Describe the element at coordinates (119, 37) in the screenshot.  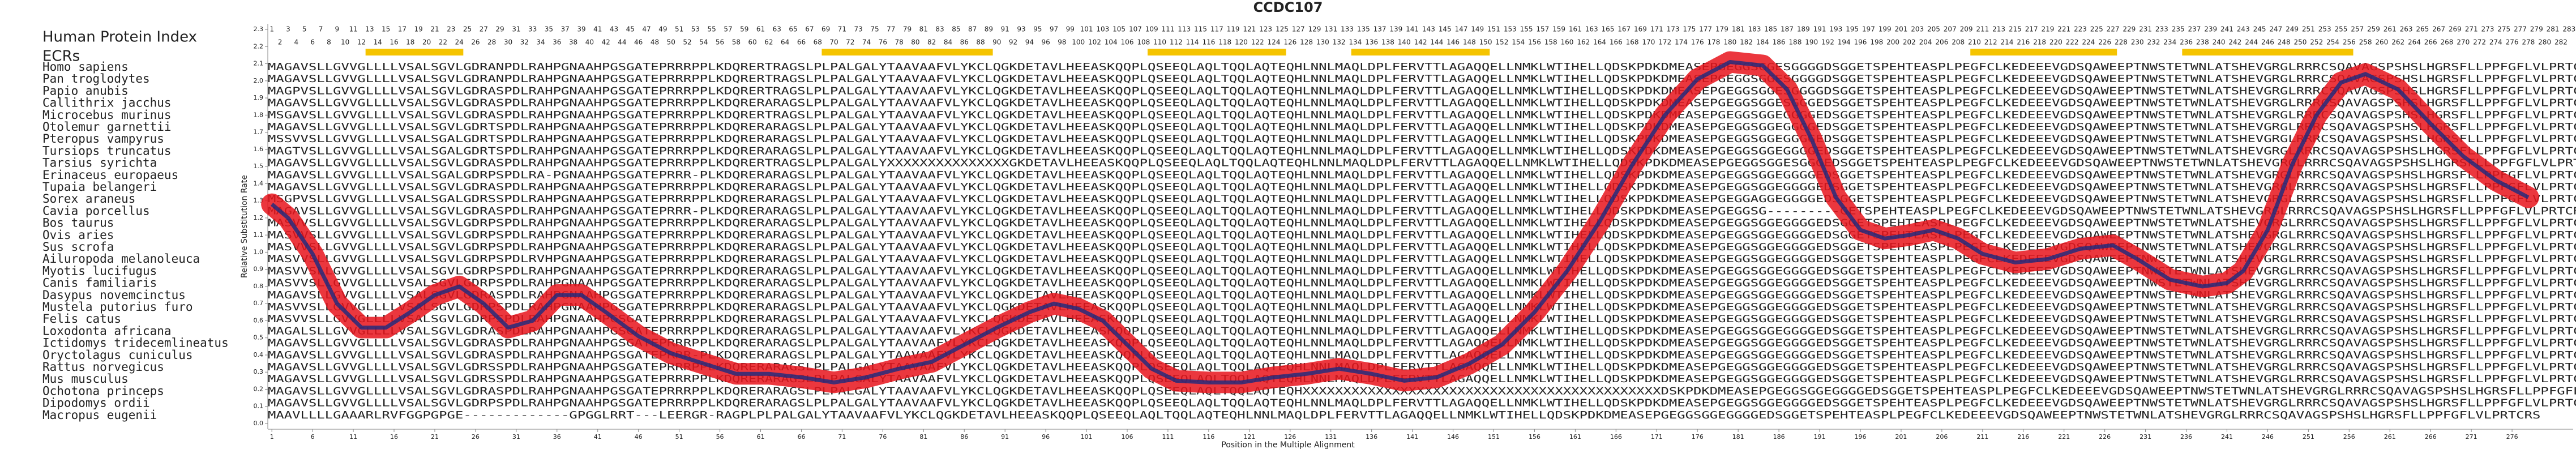
I see `index-label: Human Protein Index` at that location.